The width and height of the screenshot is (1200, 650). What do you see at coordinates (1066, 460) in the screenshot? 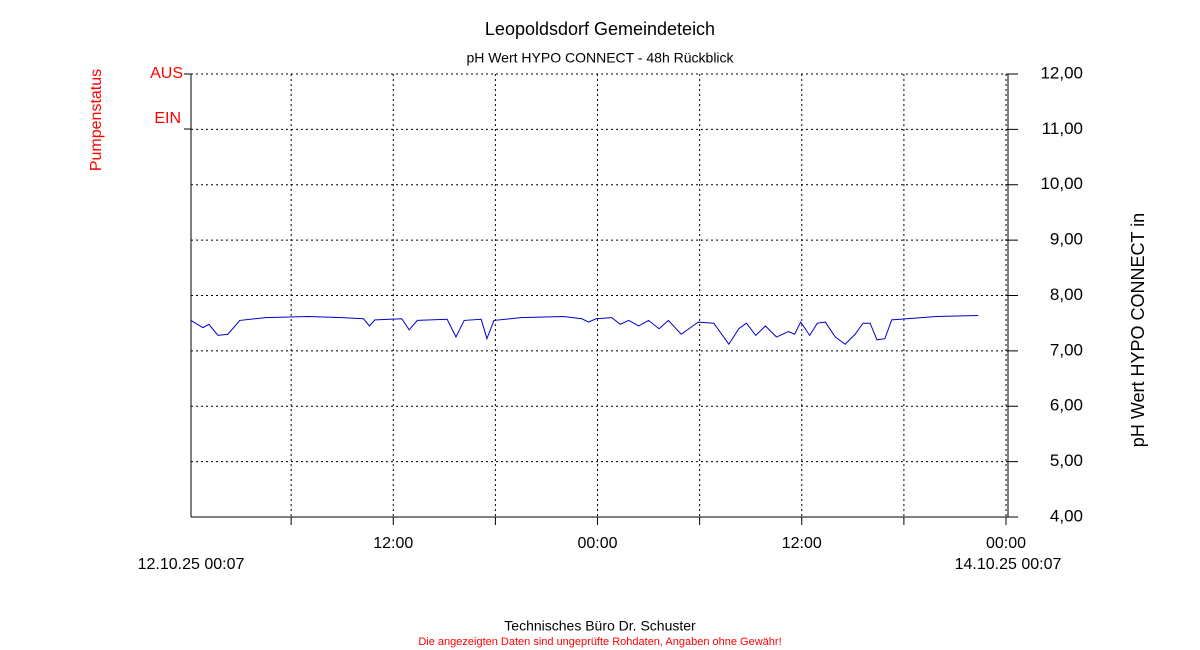
I see `y-tick-label: 5,00` at bounding box center [1066, 460].